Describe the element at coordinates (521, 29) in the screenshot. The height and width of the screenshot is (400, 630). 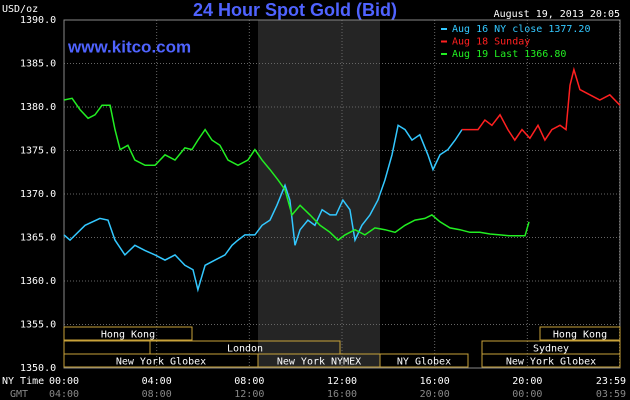
I see `legend-label: Aug 16 NY close 1377.20` at that location.